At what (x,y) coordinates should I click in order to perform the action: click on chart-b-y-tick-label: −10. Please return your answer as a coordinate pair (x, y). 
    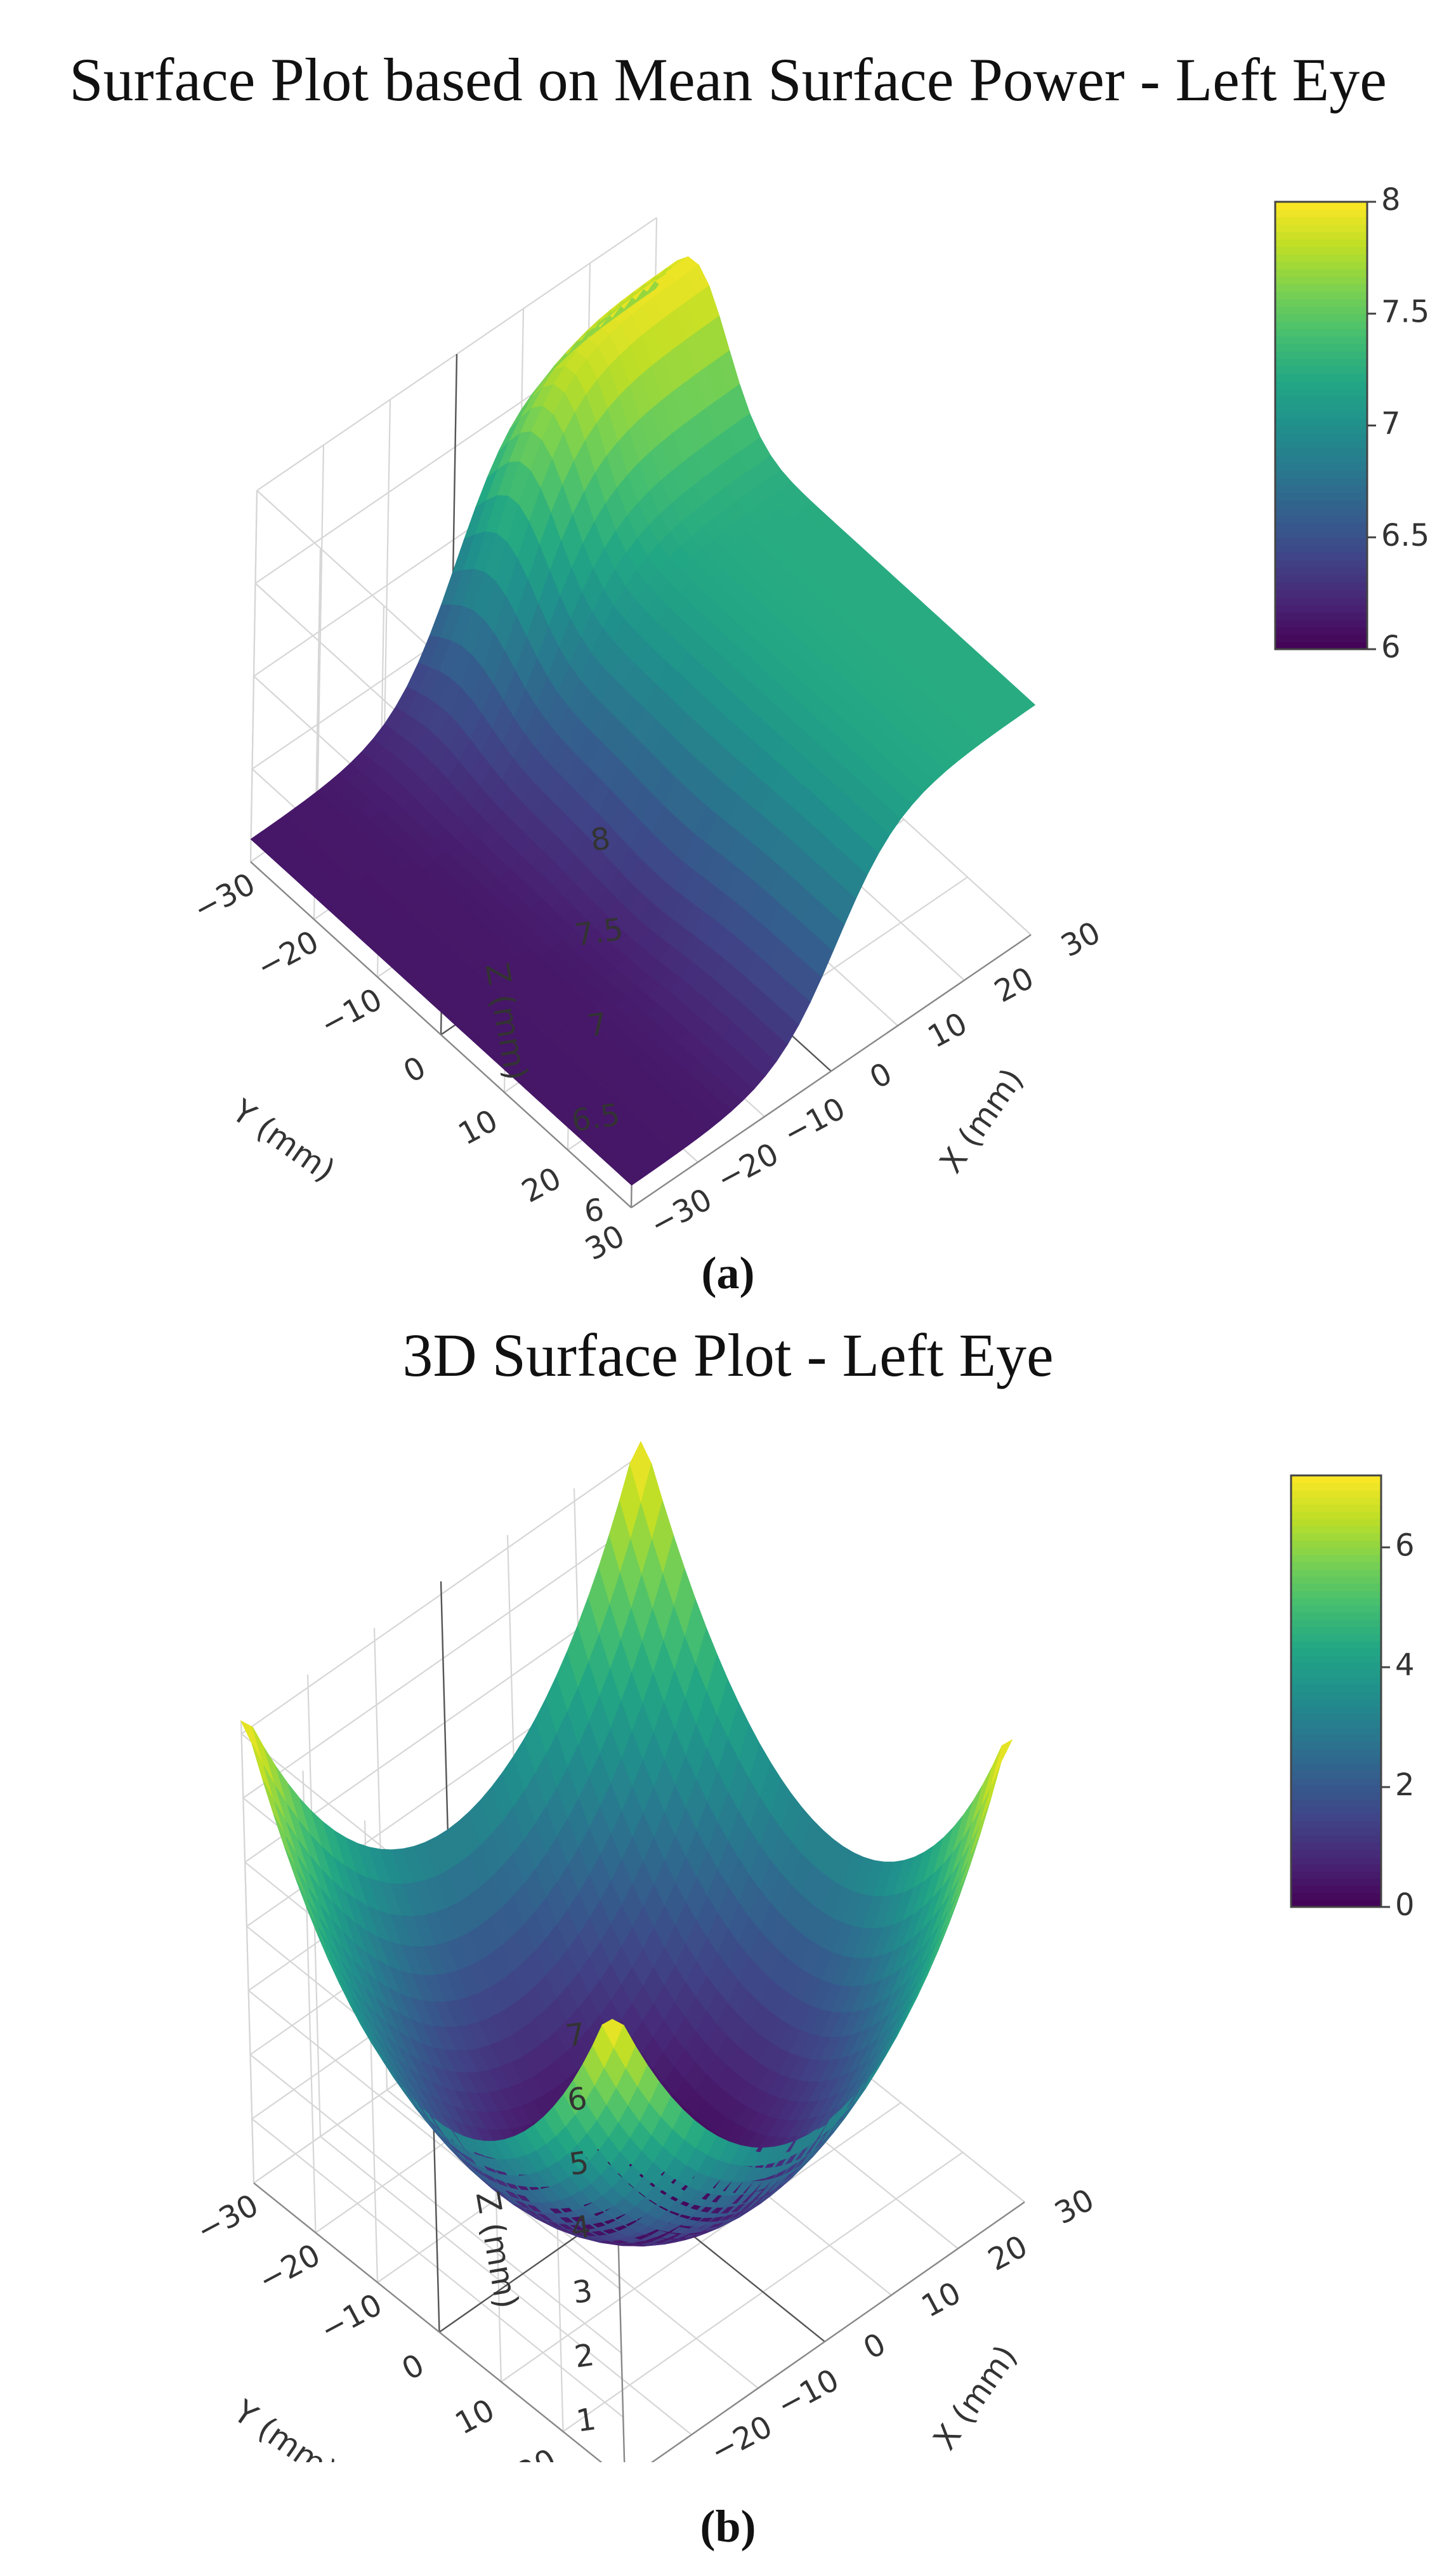
    Looking at the image, I should click on (351, 2318).